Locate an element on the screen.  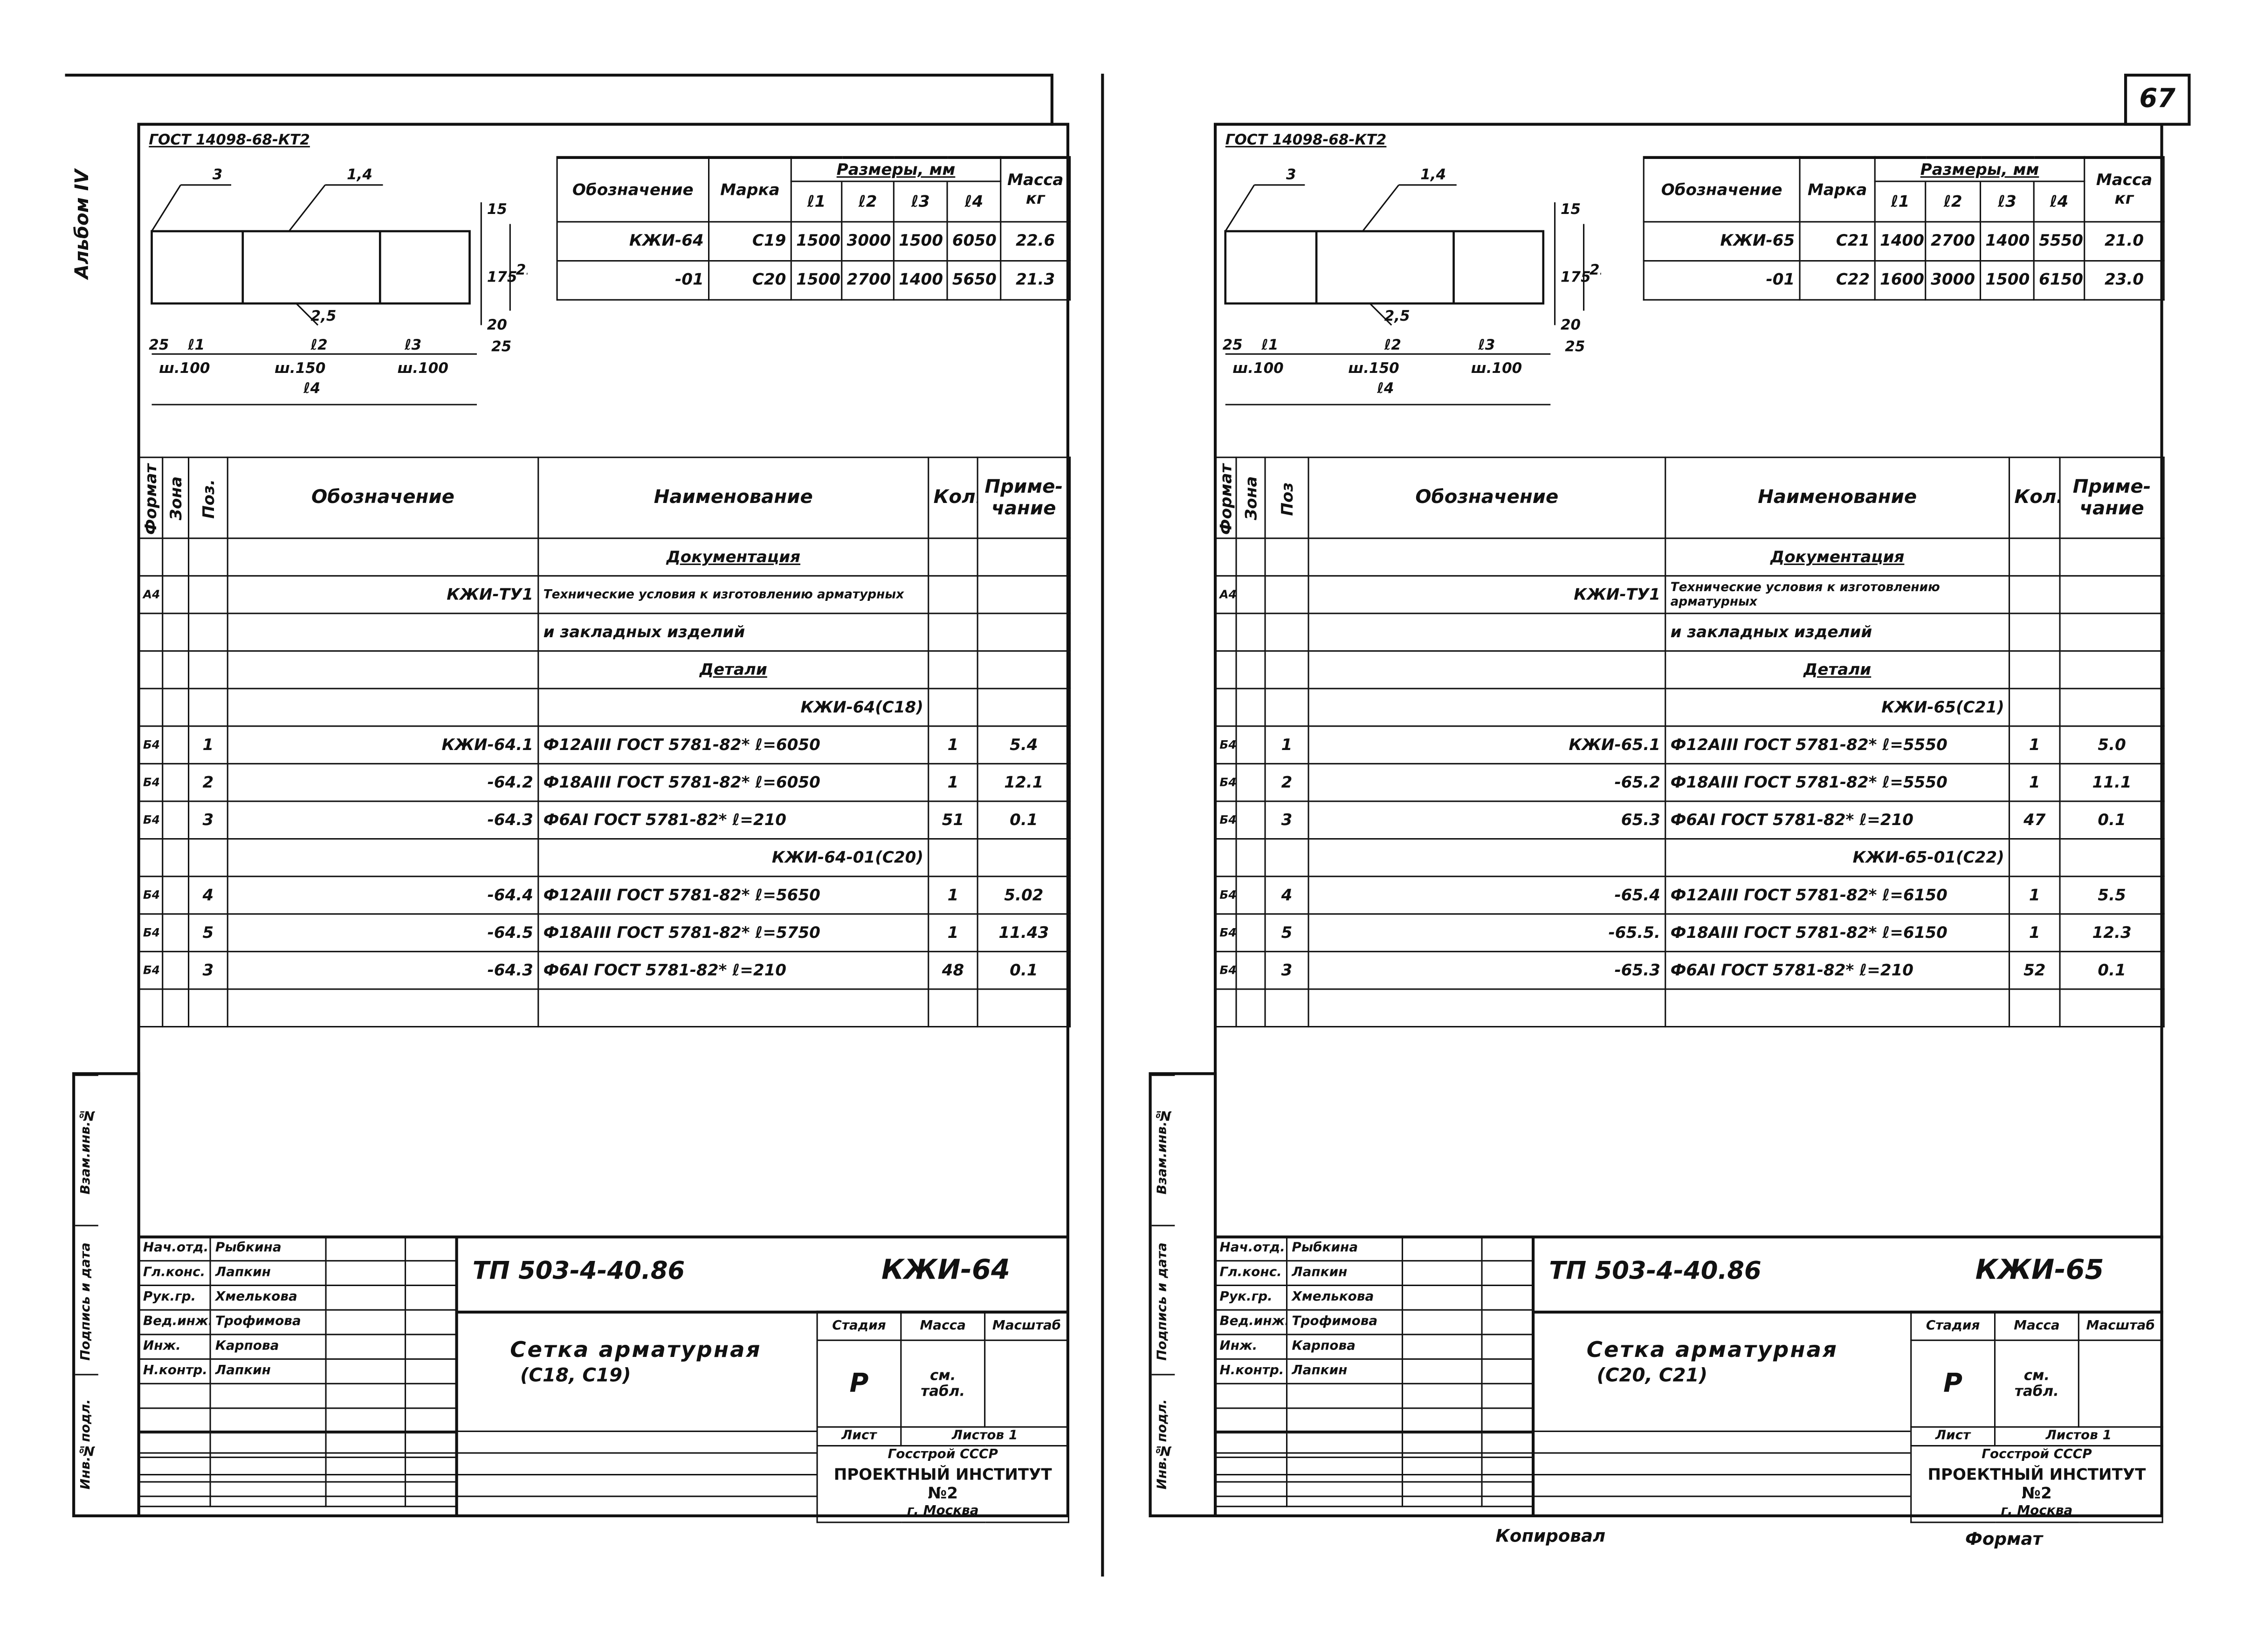
signature-name: Хмелькова is located at coordinates (1345, 1297).